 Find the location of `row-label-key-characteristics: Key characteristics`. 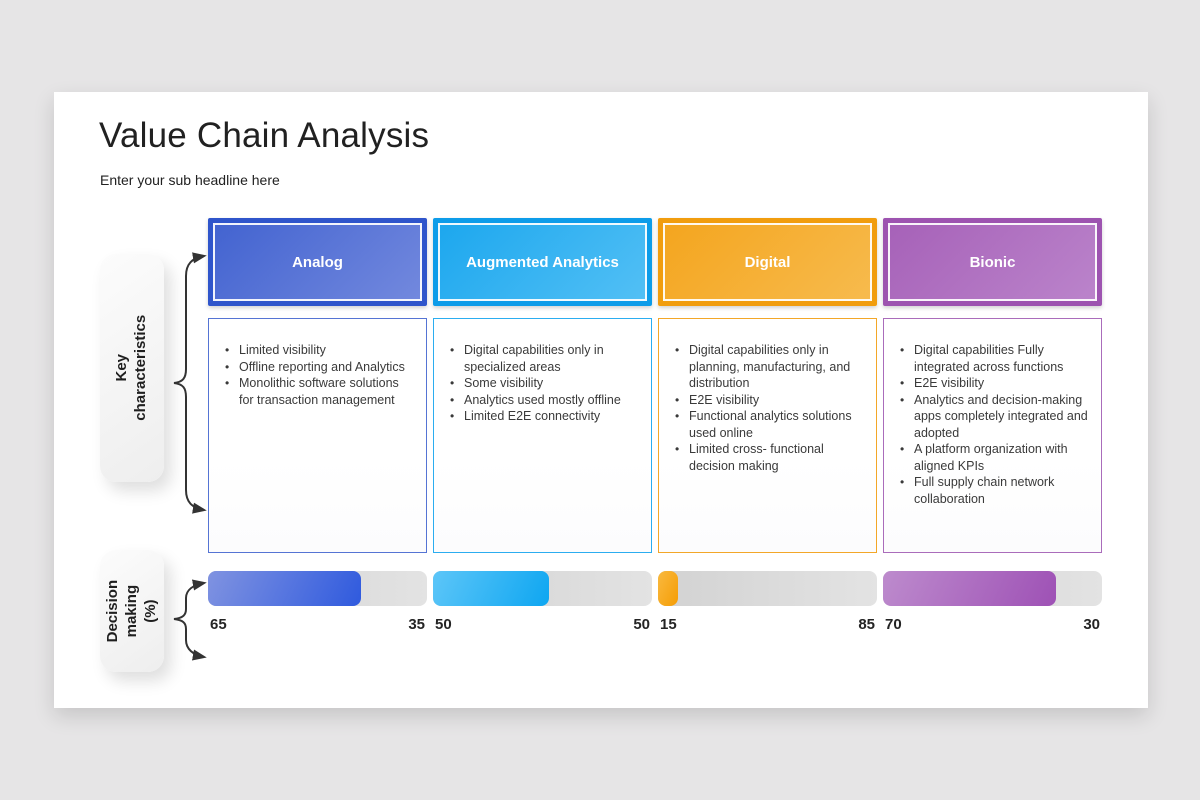

row-label-key-characteristics: Key characteristics is located at coordinates (132, 368).